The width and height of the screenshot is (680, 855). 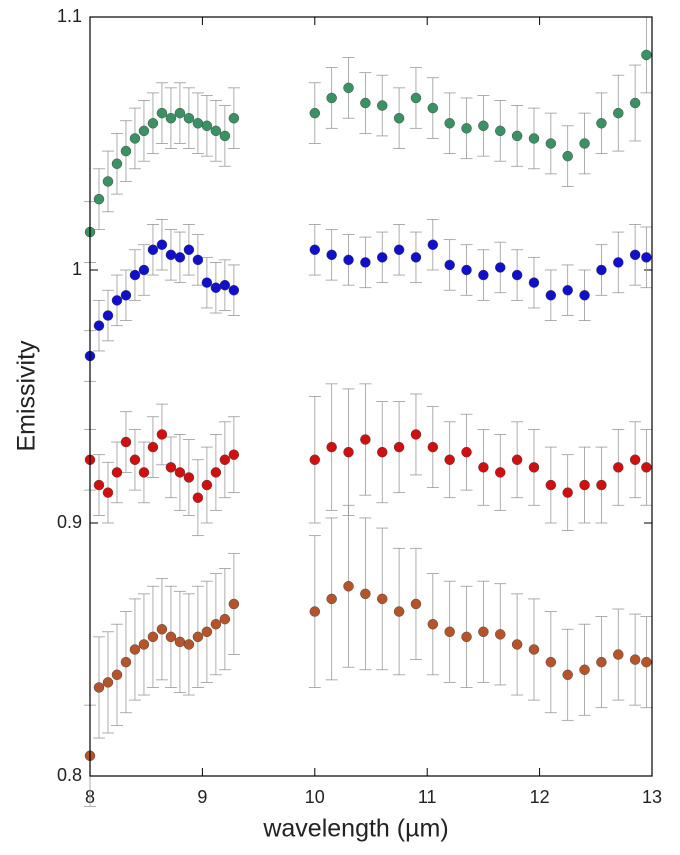 I want to click on y-tick-label: 0.8, so click(x=69, y=775).